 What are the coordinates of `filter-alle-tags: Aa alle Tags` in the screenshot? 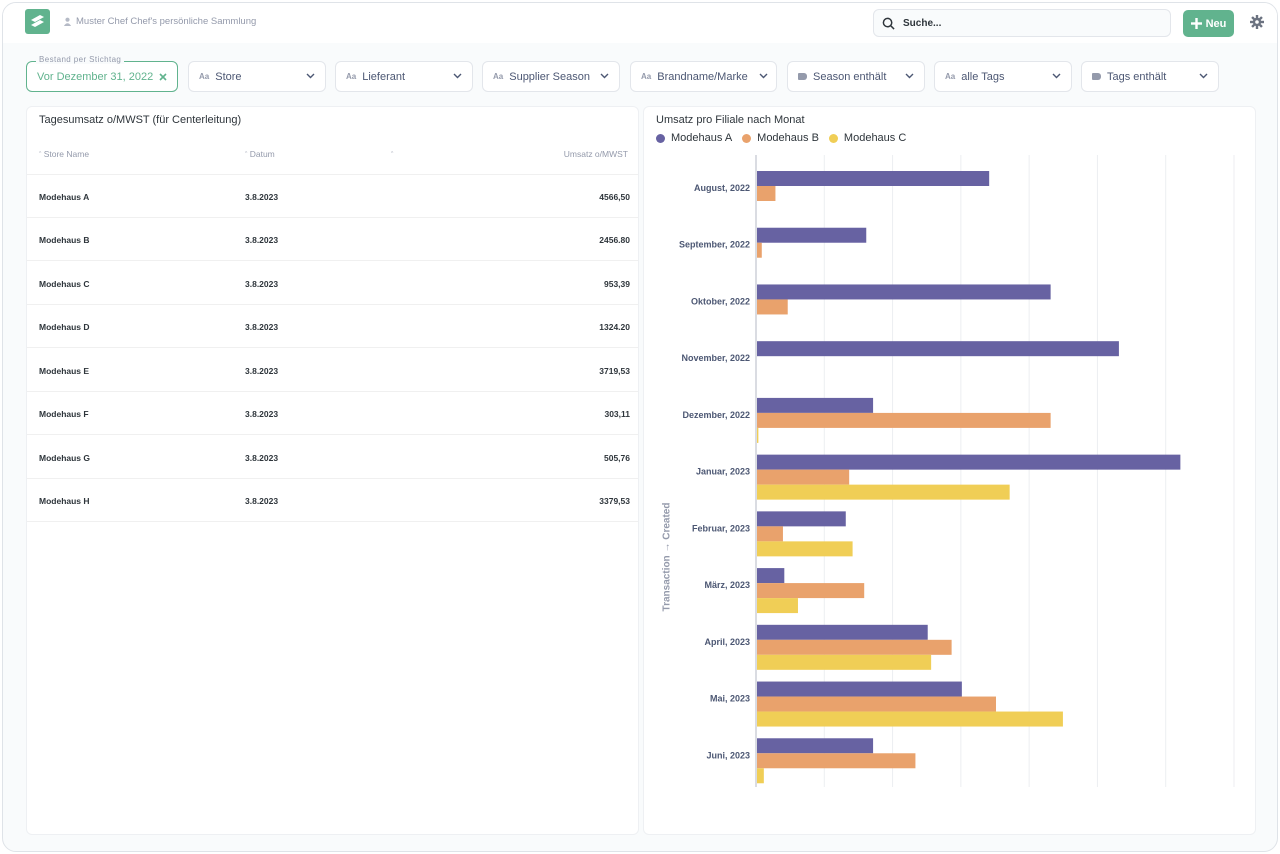 It's located at (1003, 76).